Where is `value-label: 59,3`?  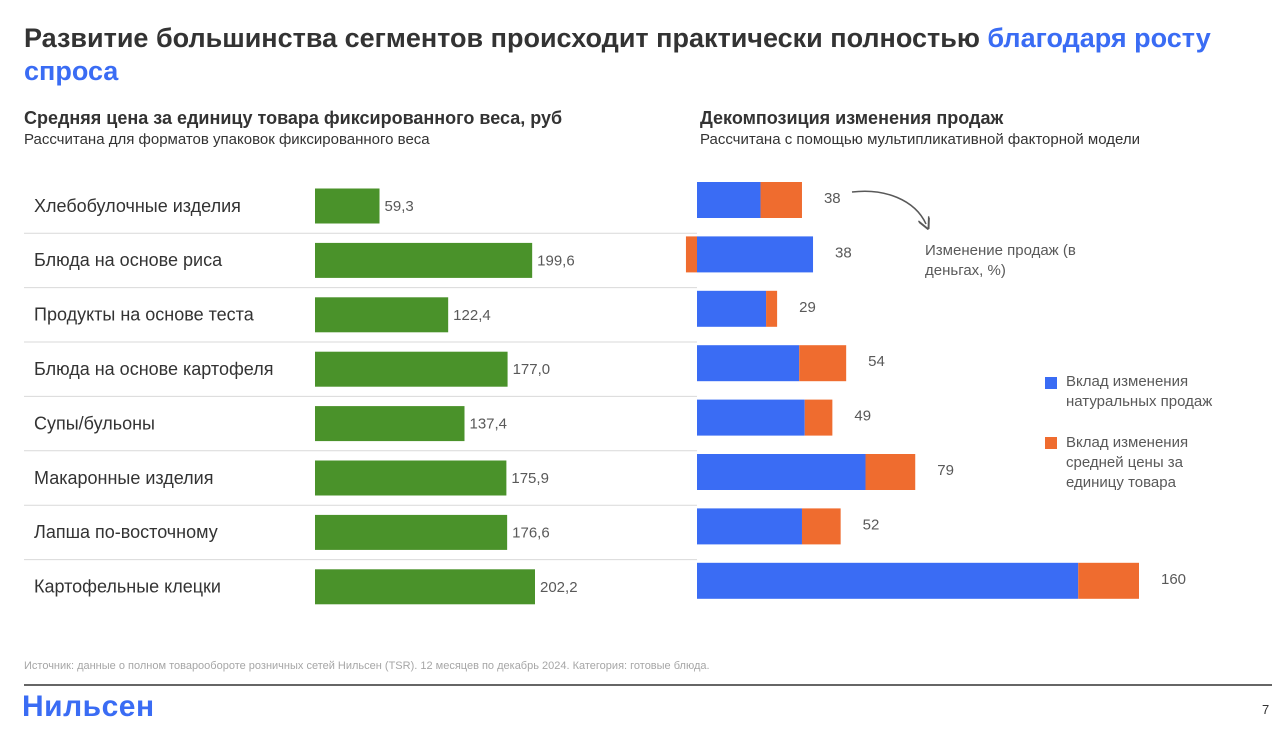
value-label: 59,3 is located at coordinates (399, 206).